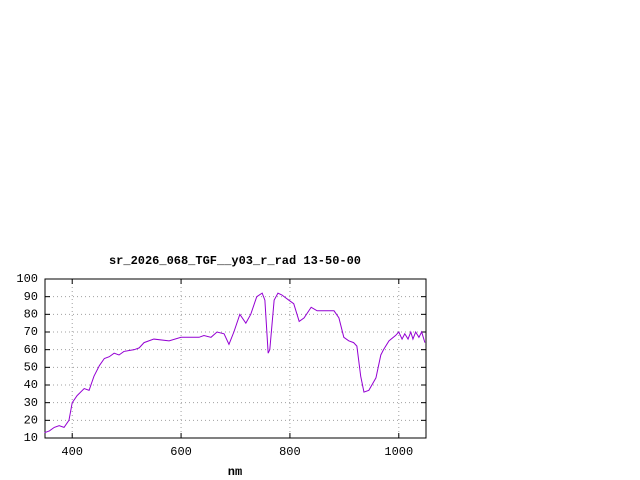  I want to click on y-tick-label: 100, so click(27, 279).